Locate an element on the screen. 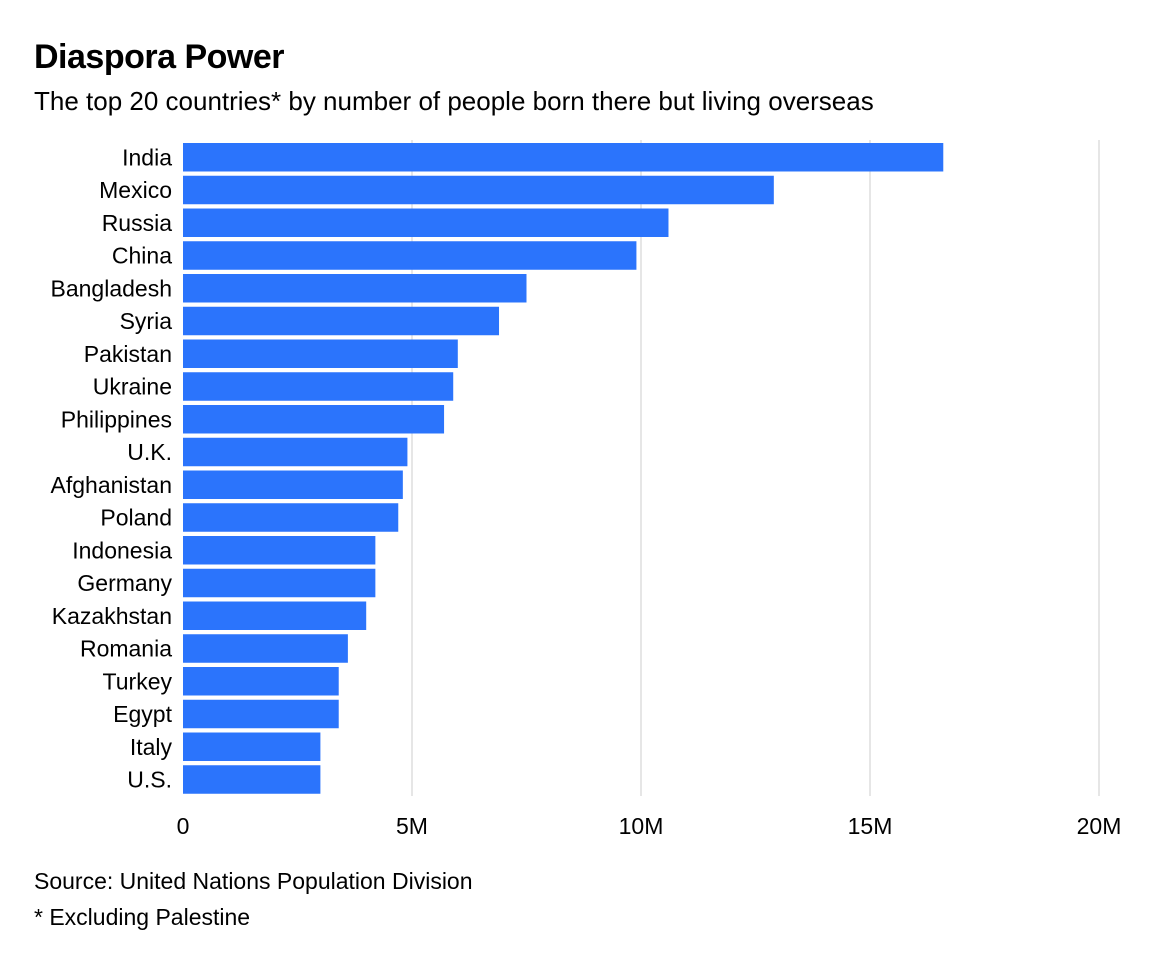 This screenshot has width=1176, height=960. category-label: Indonesia is located at coordinates (122, 550).